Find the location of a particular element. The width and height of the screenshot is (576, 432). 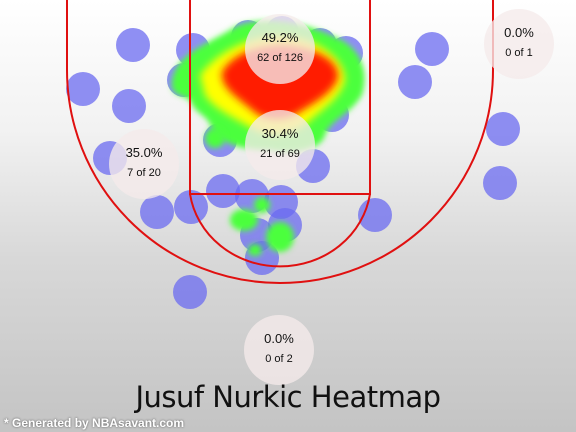

zone-right-corner-three: 0.0% 0 of 1 is located at coordinates (519, 44).